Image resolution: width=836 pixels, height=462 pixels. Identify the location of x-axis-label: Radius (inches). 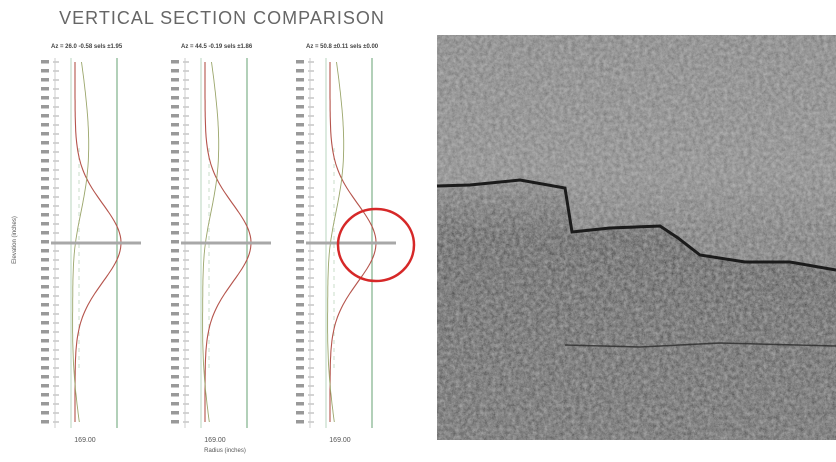
(225, 451).